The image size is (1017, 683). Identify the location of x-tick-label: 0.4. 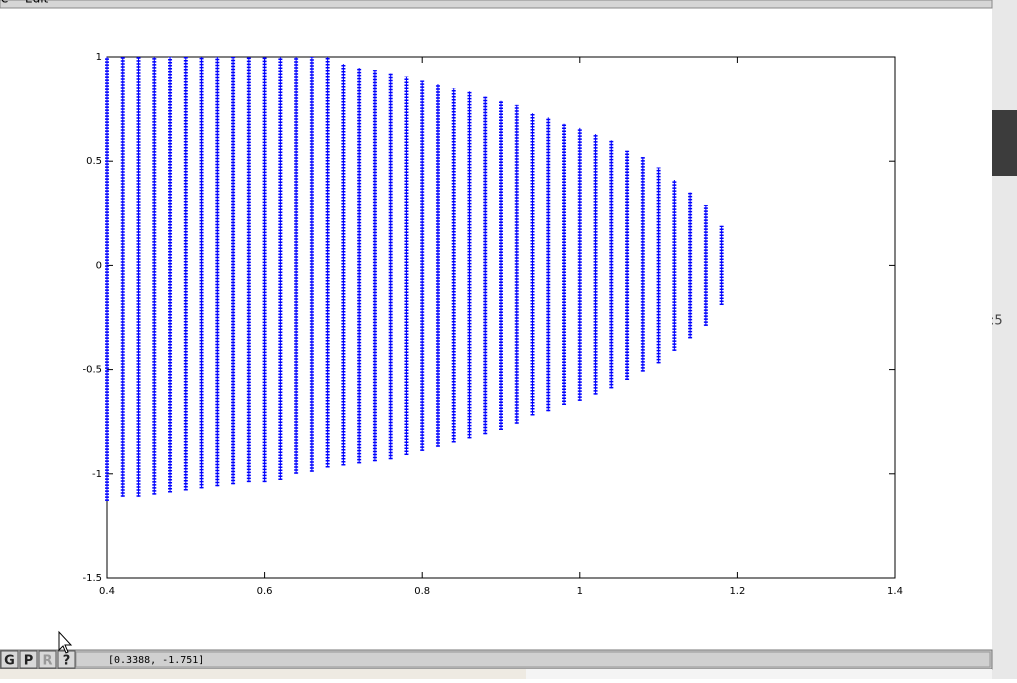
(107, 591).